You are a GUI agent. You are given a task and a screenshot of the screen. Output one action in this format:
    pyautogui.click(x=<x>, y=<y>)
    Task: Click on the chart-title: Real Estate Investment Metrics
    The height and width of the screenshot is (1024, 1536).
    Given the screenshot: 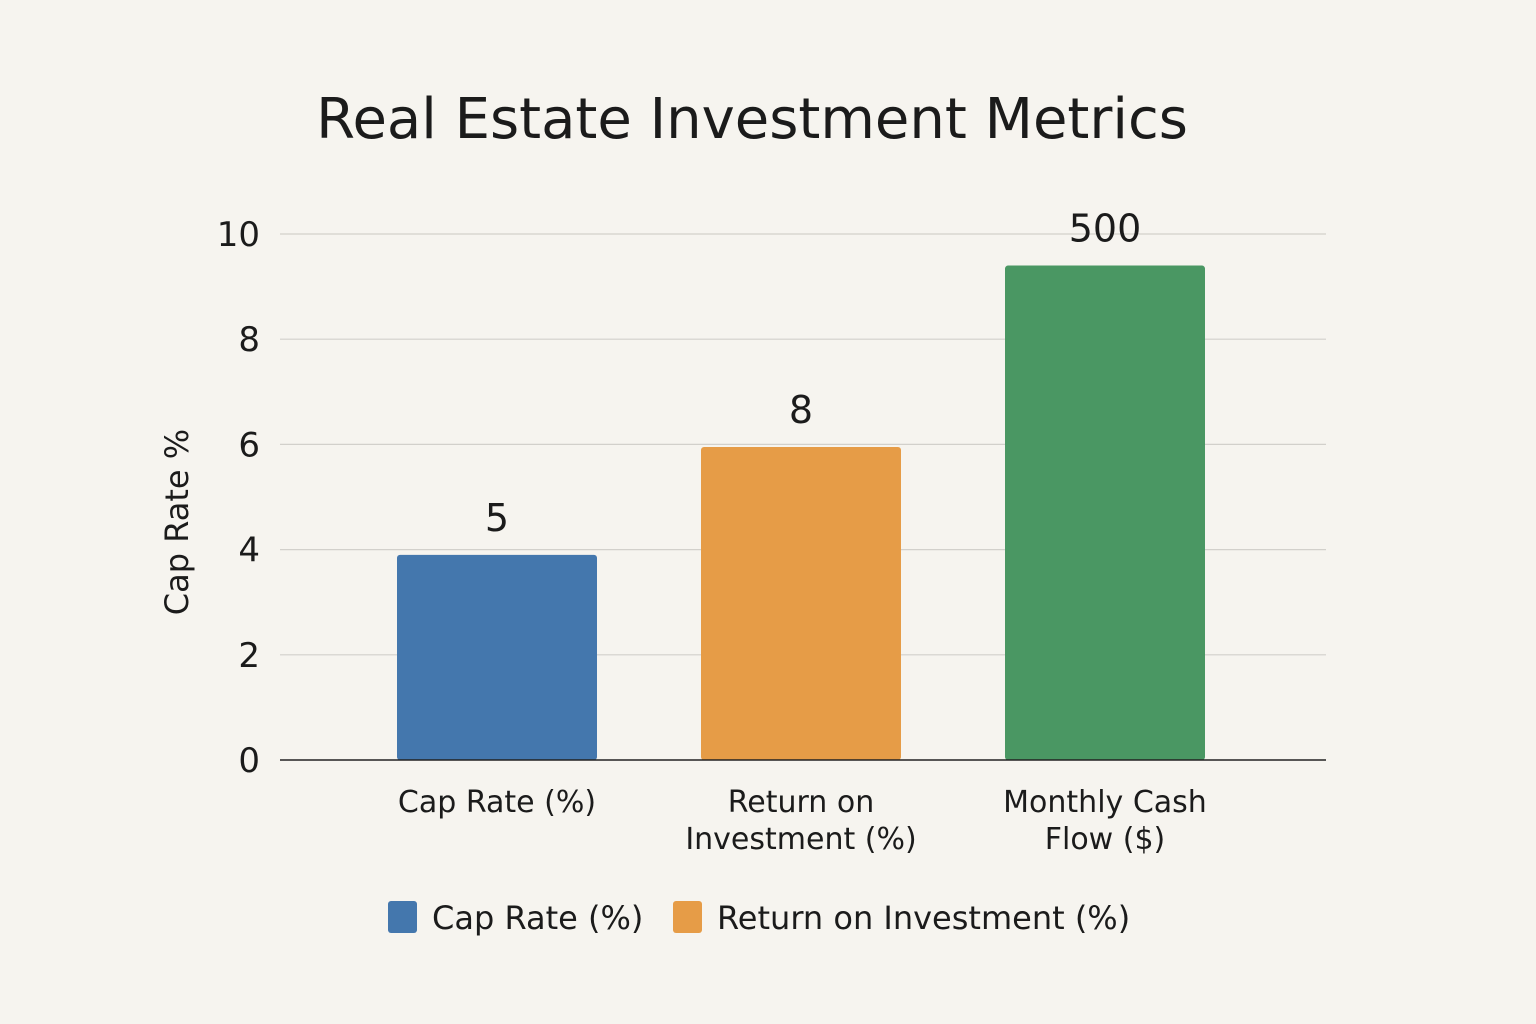 What is the action you would take?
    pyautogui.click(x=752, y=119)
    